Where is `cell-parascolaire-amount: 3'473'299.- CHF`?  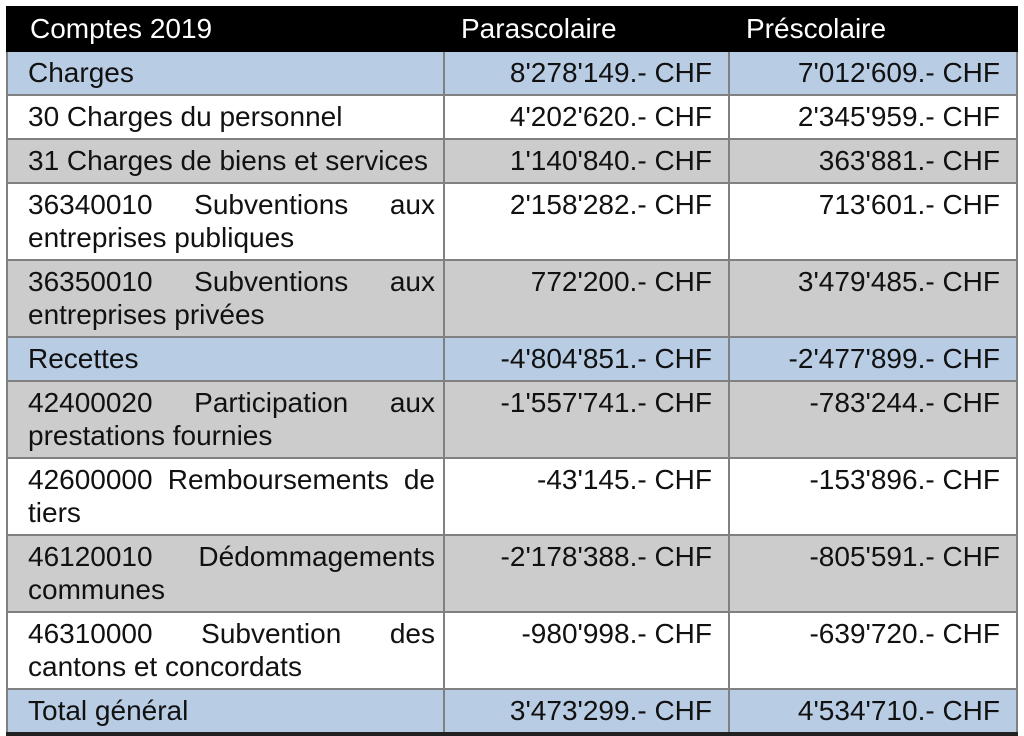
cell-parascolaire-amount: 3'473'299.- CHF is located at coordinates (586, 711).